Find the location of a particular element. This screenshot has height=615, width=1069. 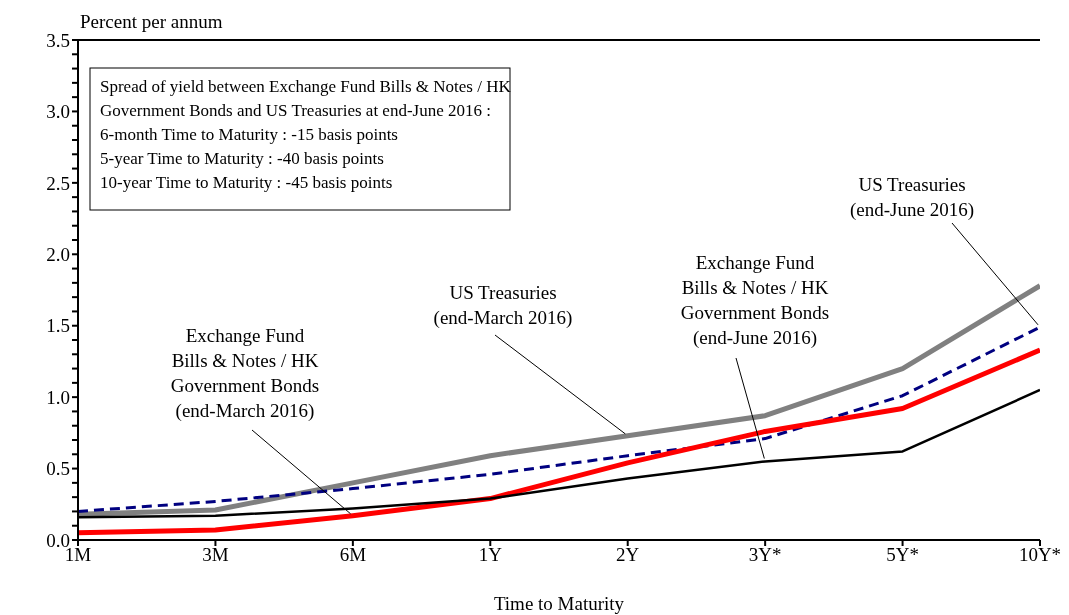

y-tick-label: 1.5 is located at coordinates (58, 326).